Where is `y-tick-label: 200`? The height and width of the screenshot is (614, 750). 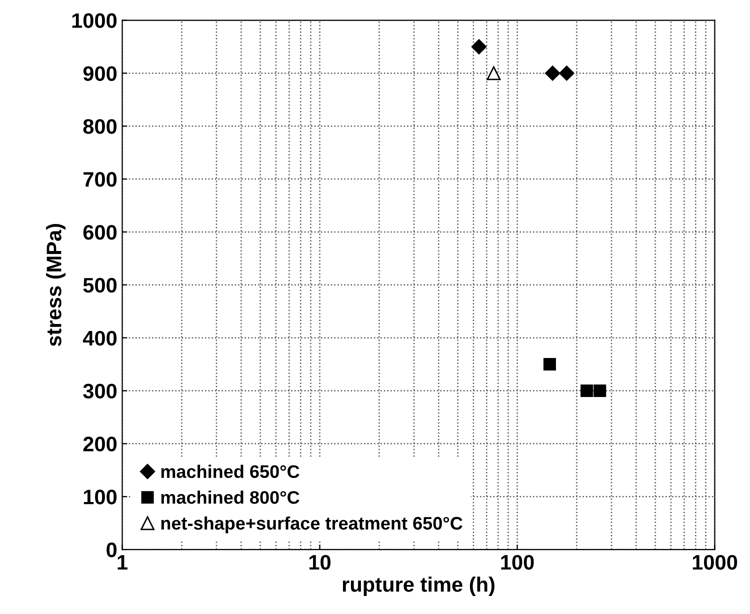
y-tick-label: 200 is located at coordinates (100, 444).